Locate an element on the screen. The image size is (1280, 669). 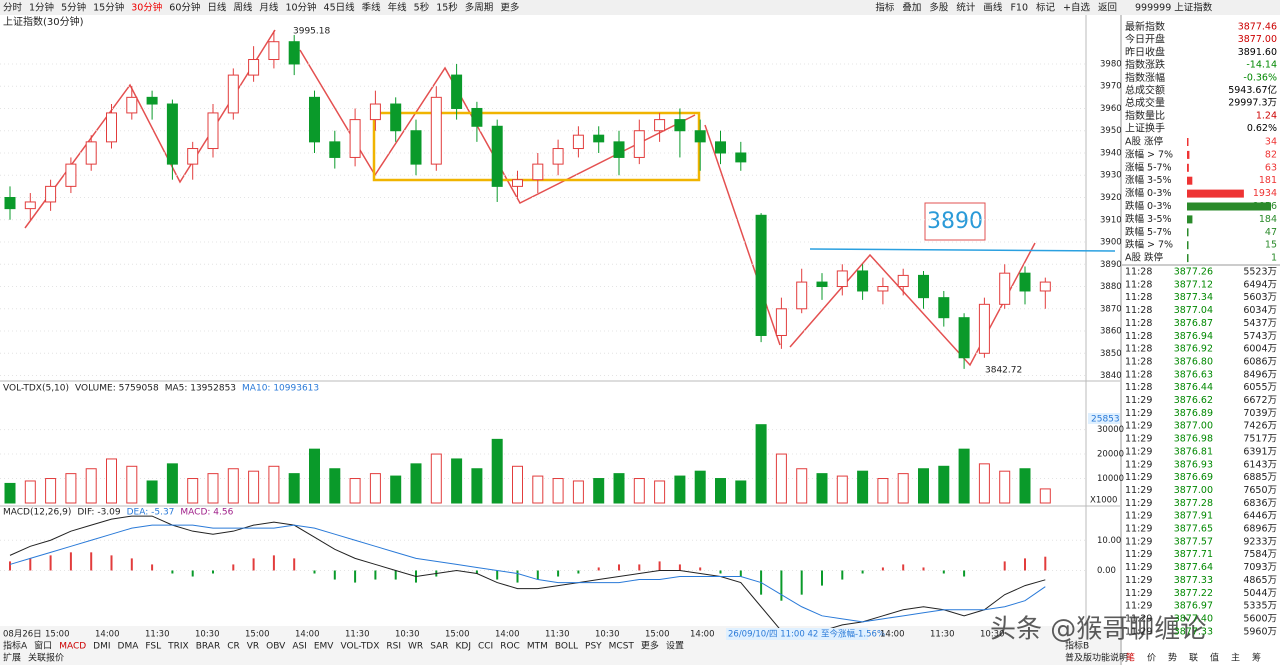
indicator-tab: DMA is located at coordinates (129, 647).